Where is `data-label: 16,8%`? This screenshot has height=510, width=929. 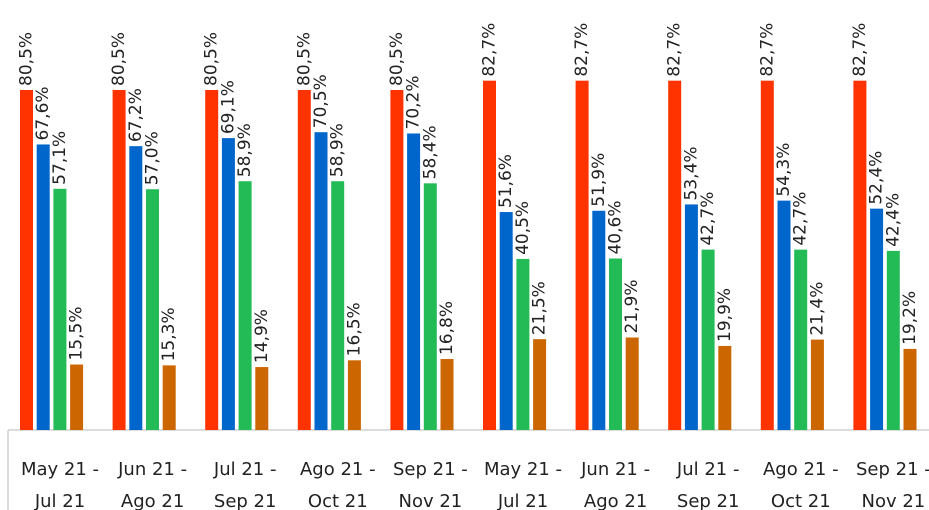
data-label: 16,8% is located at coordinates (447, 328).